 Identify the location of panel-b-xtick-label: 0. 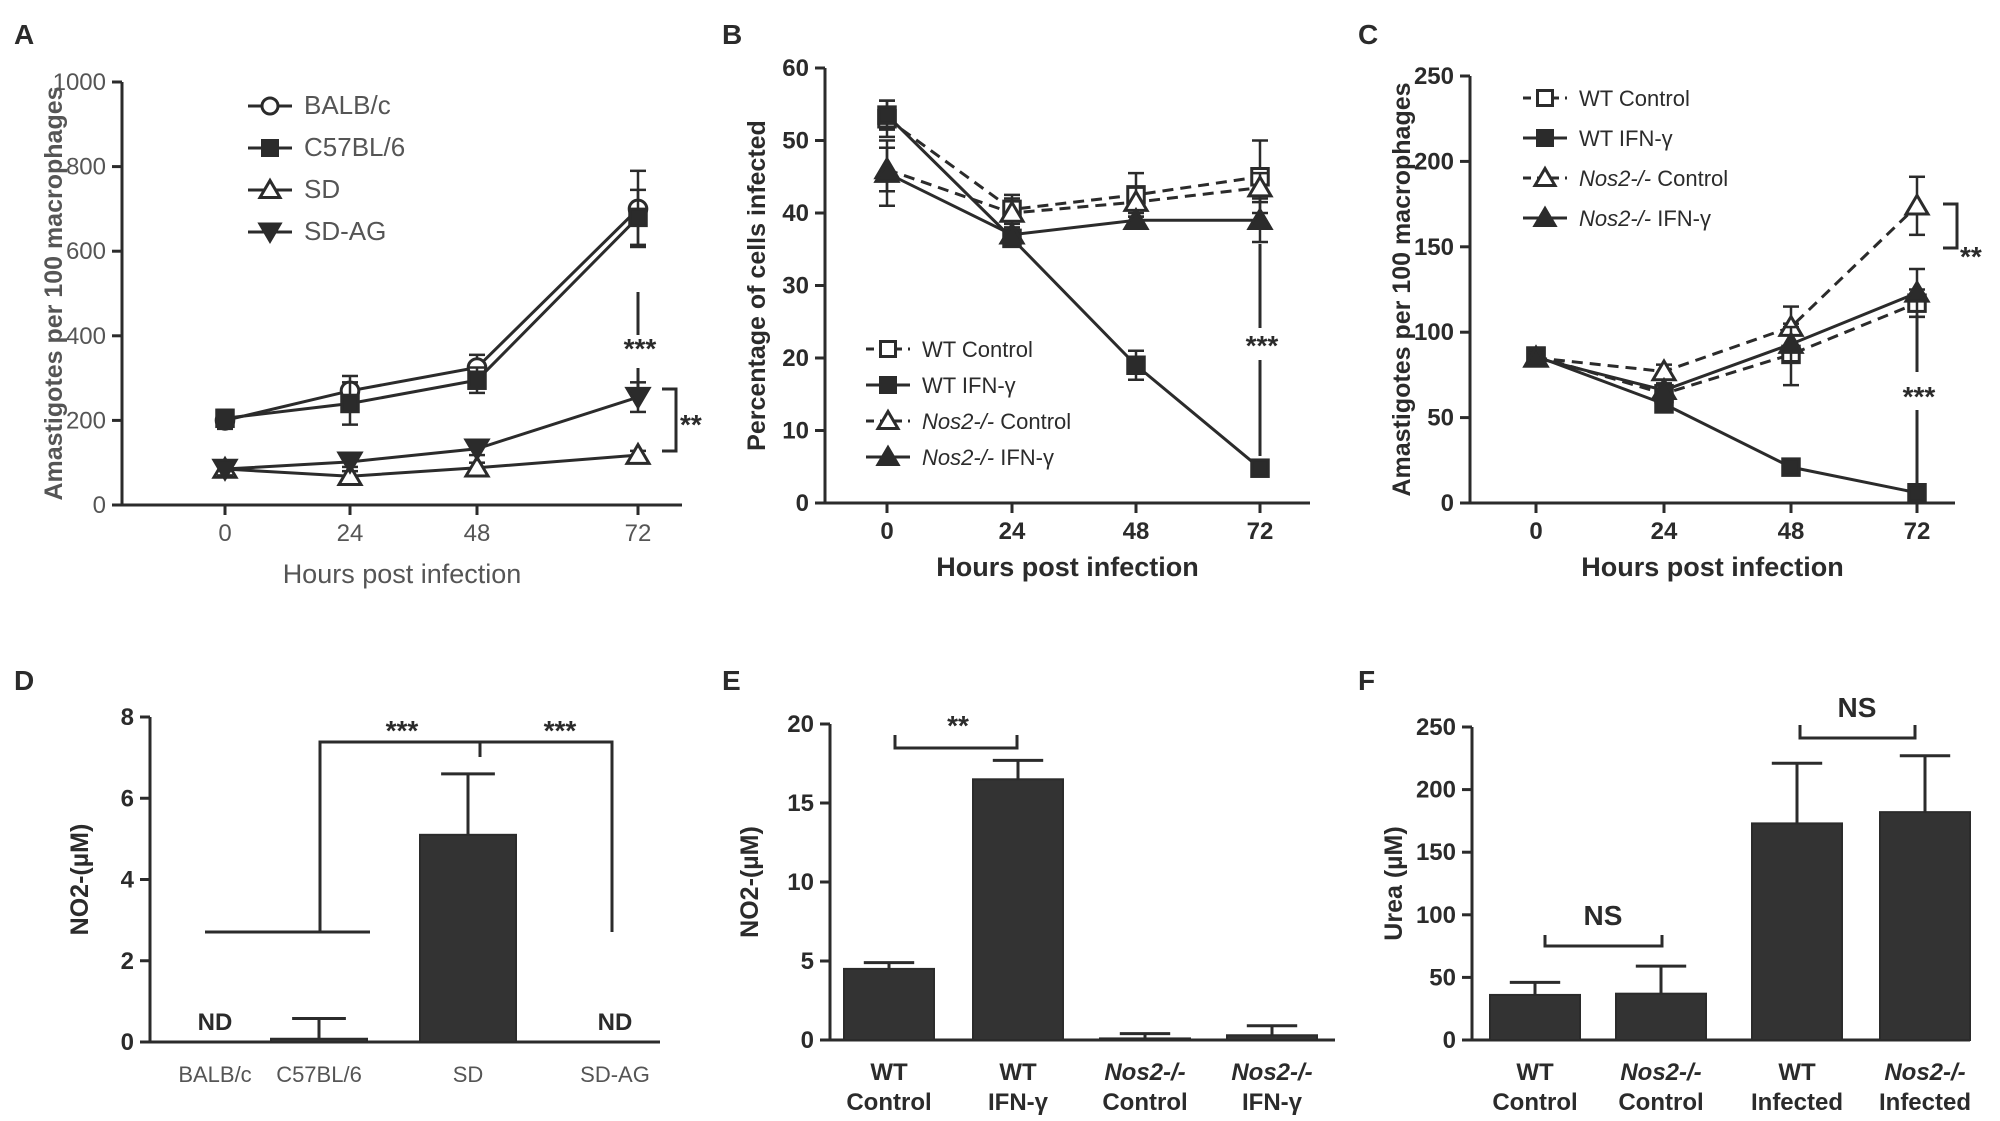
(886, 531).